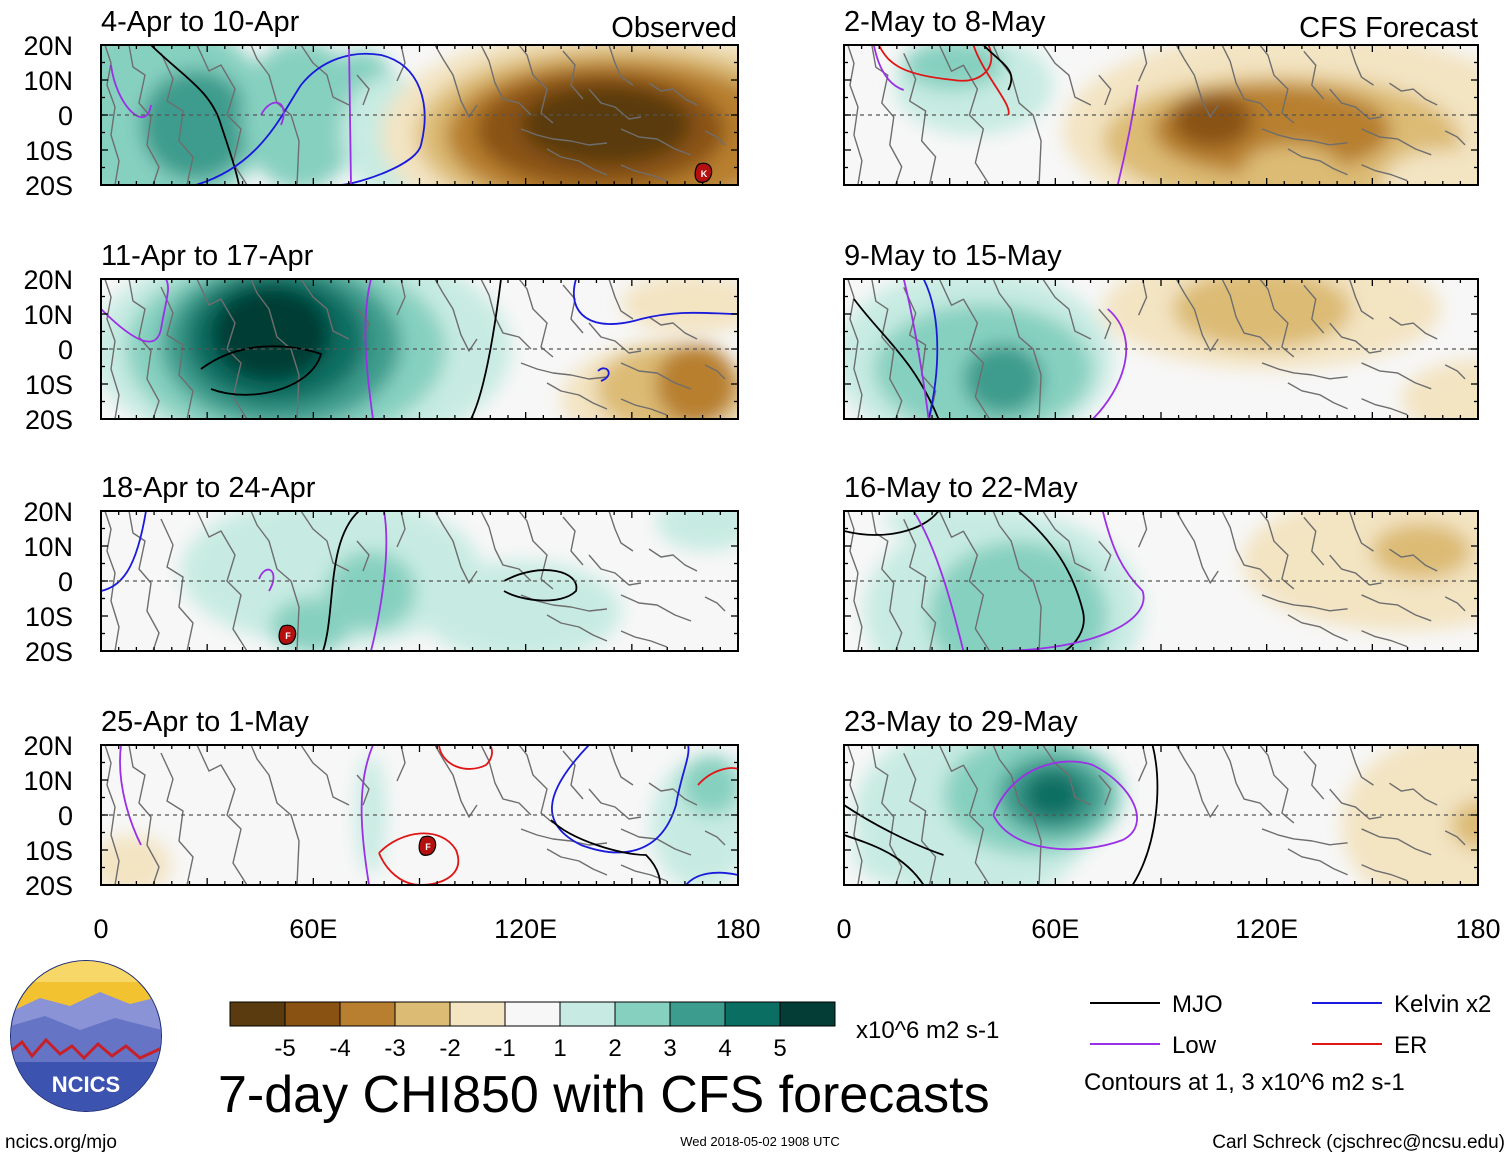 The image size is (1510, 1158). Describe the element at coordinates (1161, 562) in the screenshot. I see `map-panel-7: 16-May to 22-May` at that location.